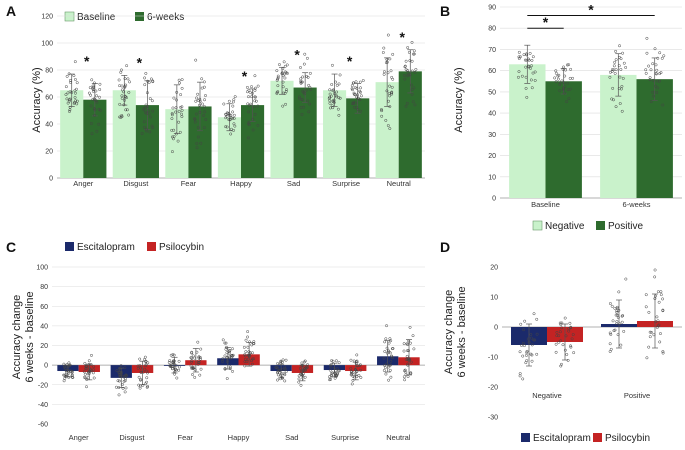 The width and height of the screenshot is (685, 450). I want to click on panel-d-legend-escitalopram: Escitalopram, so click(562, 438).